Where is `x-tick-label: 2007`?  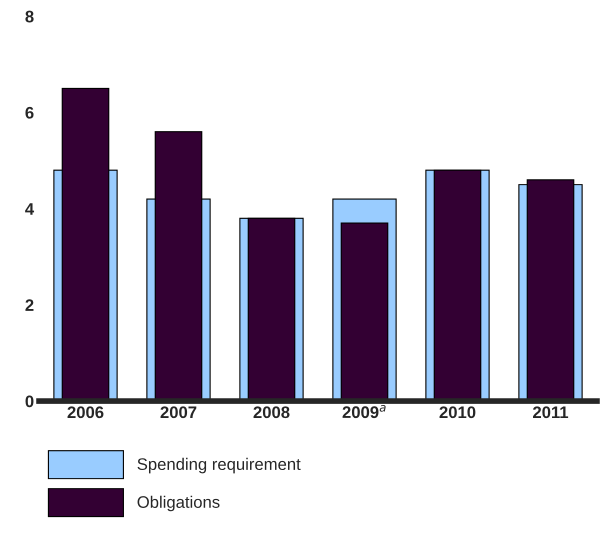
x-tick-label: 2007 is located at coordinates (178, 412).